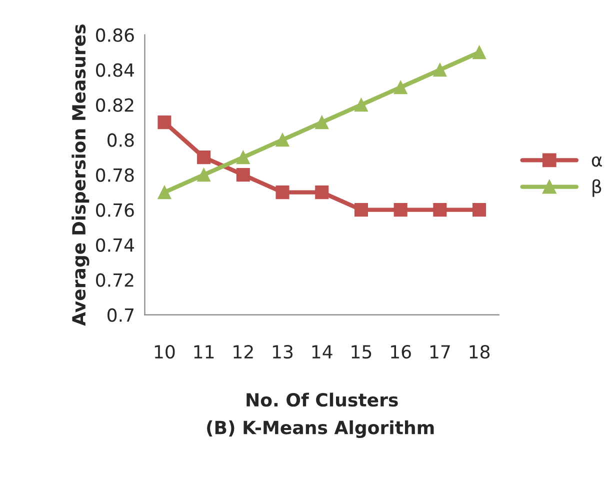 This screenshot has height=477, width=616. Describe the element at coordinates (362, 352) in the screenshot. I see `x-tick-label: 15` at that location.